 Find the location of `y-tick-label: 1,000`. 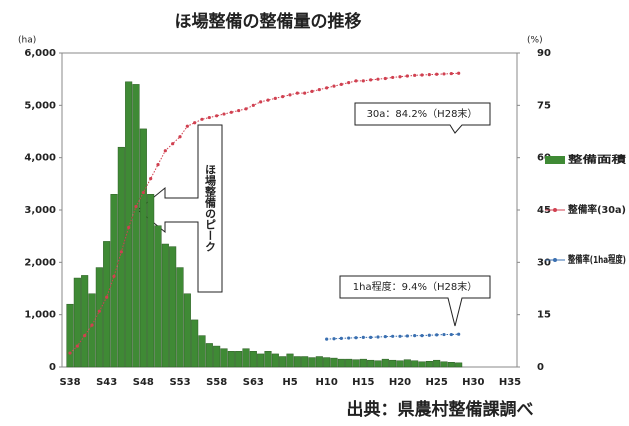

y-tick-label: 1,000 is located at coordinates (40, 315).